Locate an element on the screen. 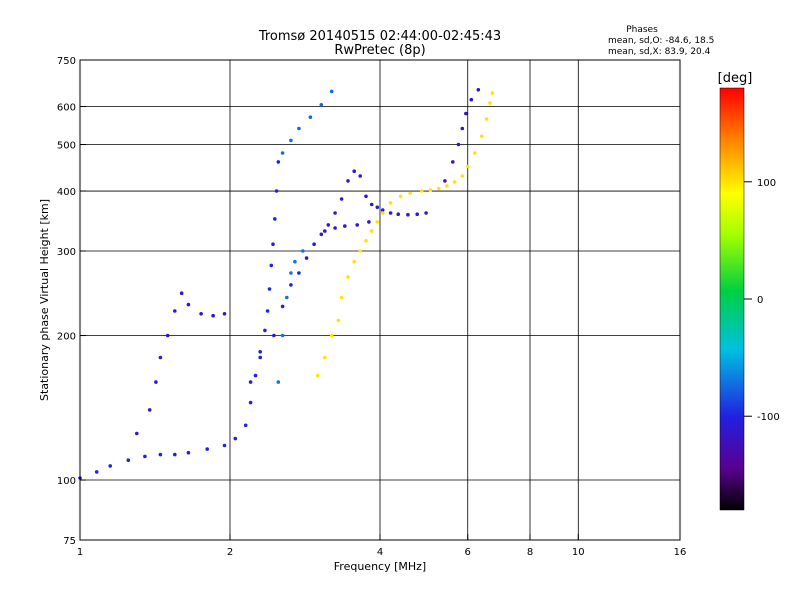  stats-line-x: mean, sd,X: 83.9, 20.4 is located at coordinates (659, 52).